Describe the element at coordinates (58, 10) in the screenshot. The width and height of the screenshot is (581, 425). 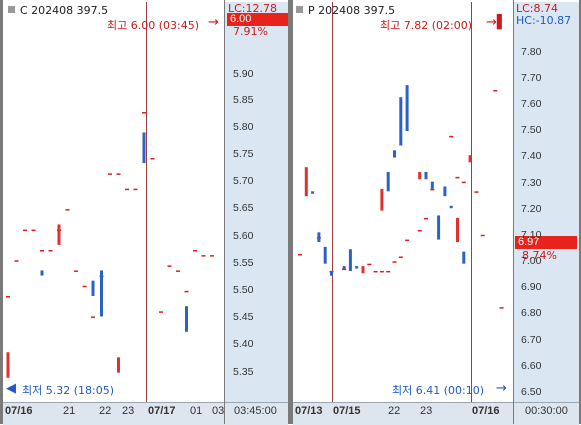
I see `left-chart-title: C 202408 397.5` at that location.